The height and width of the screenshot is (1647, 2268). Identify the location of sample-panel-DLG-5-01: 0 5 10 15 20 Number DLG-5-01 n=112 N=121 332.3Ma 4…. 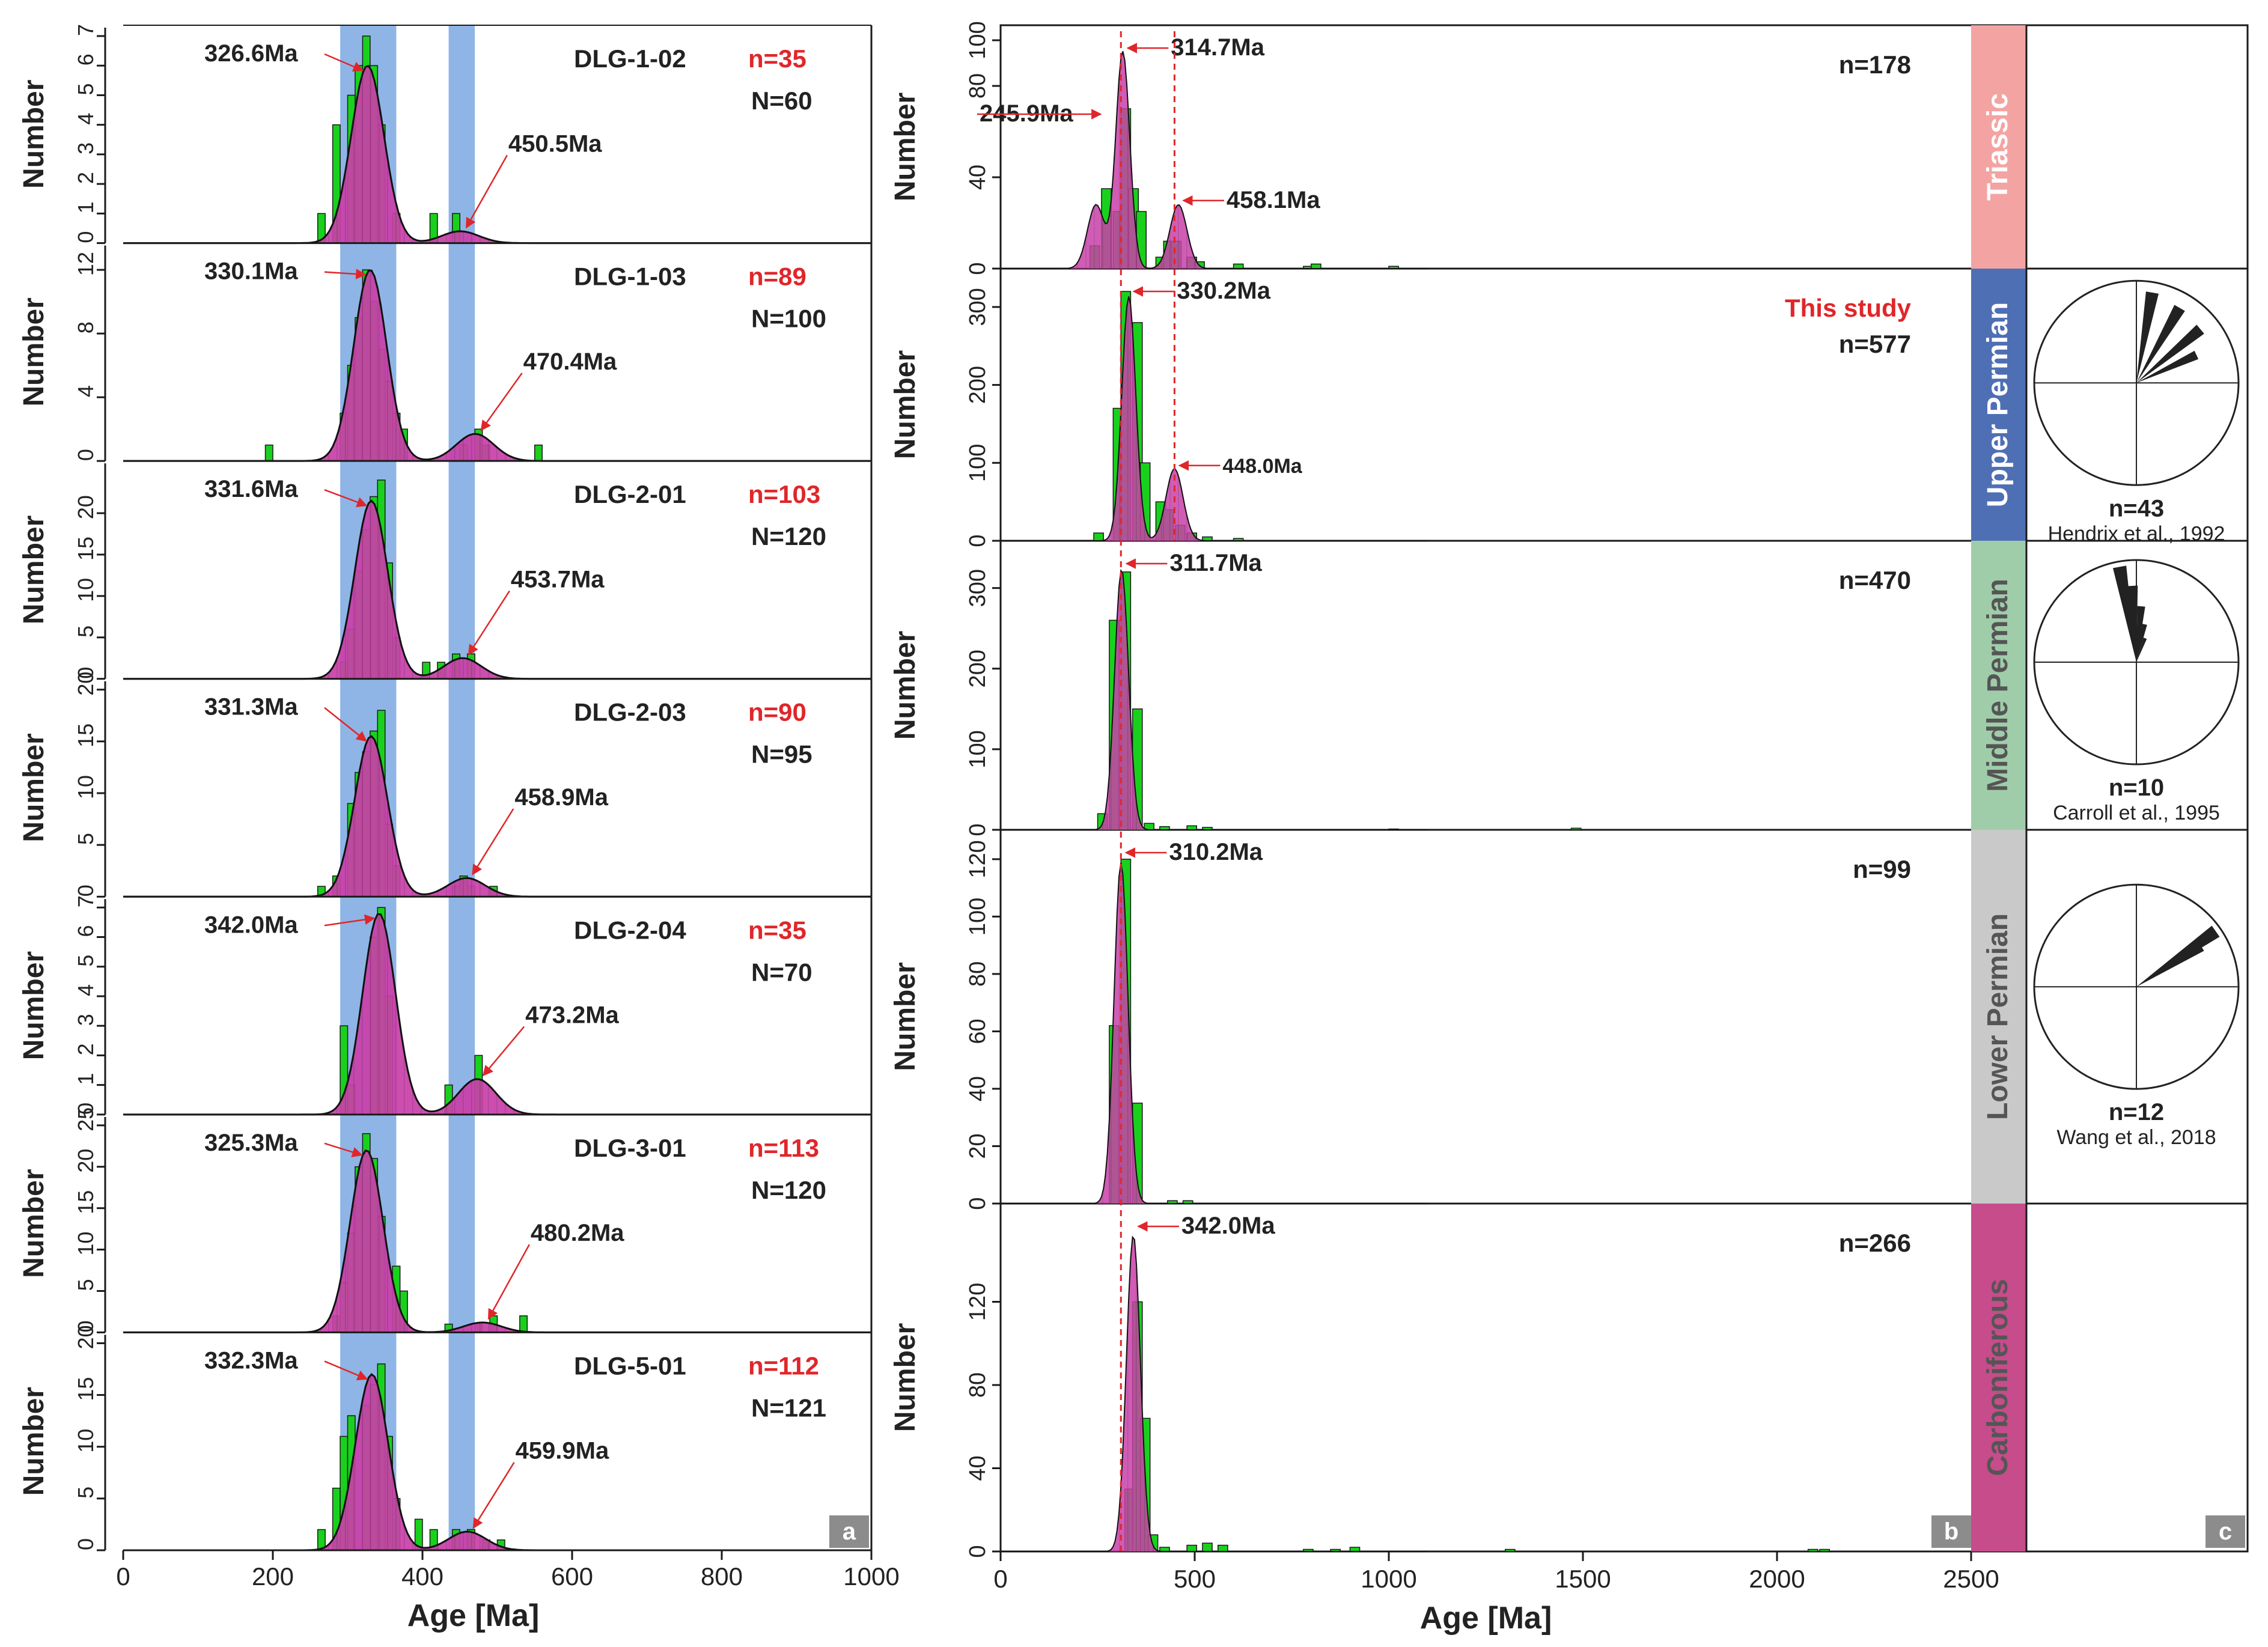
(445, 1438).